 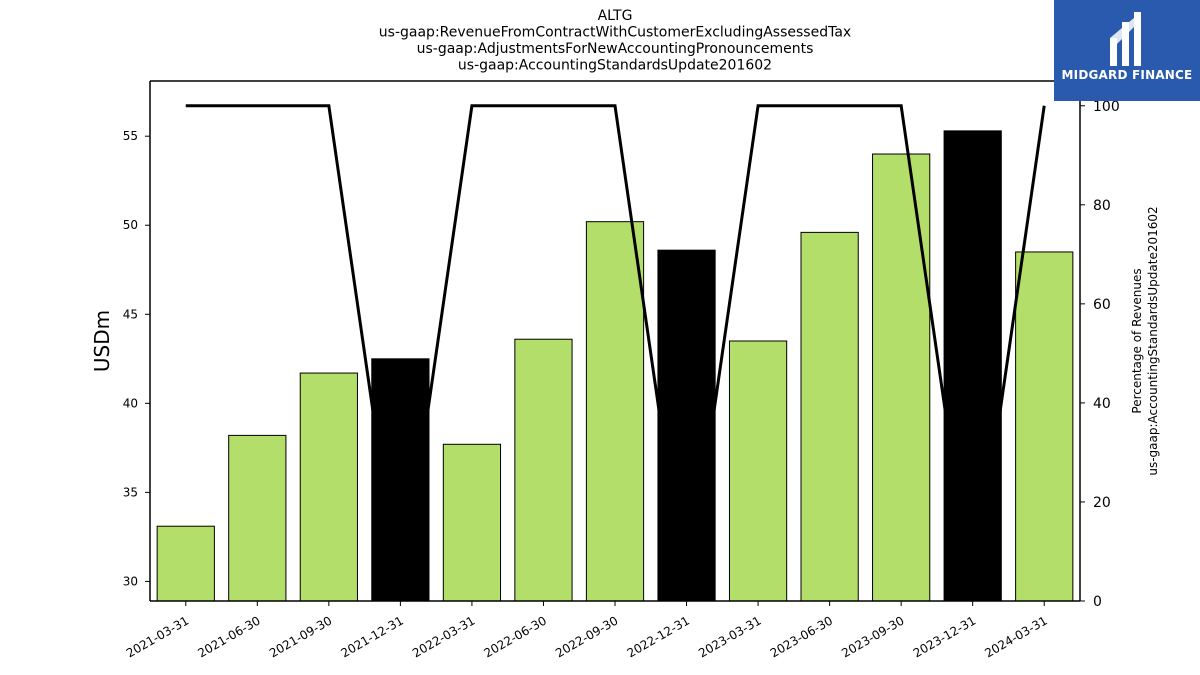 I want to click on y-tick-label: 45, so click(x=130, y=314).